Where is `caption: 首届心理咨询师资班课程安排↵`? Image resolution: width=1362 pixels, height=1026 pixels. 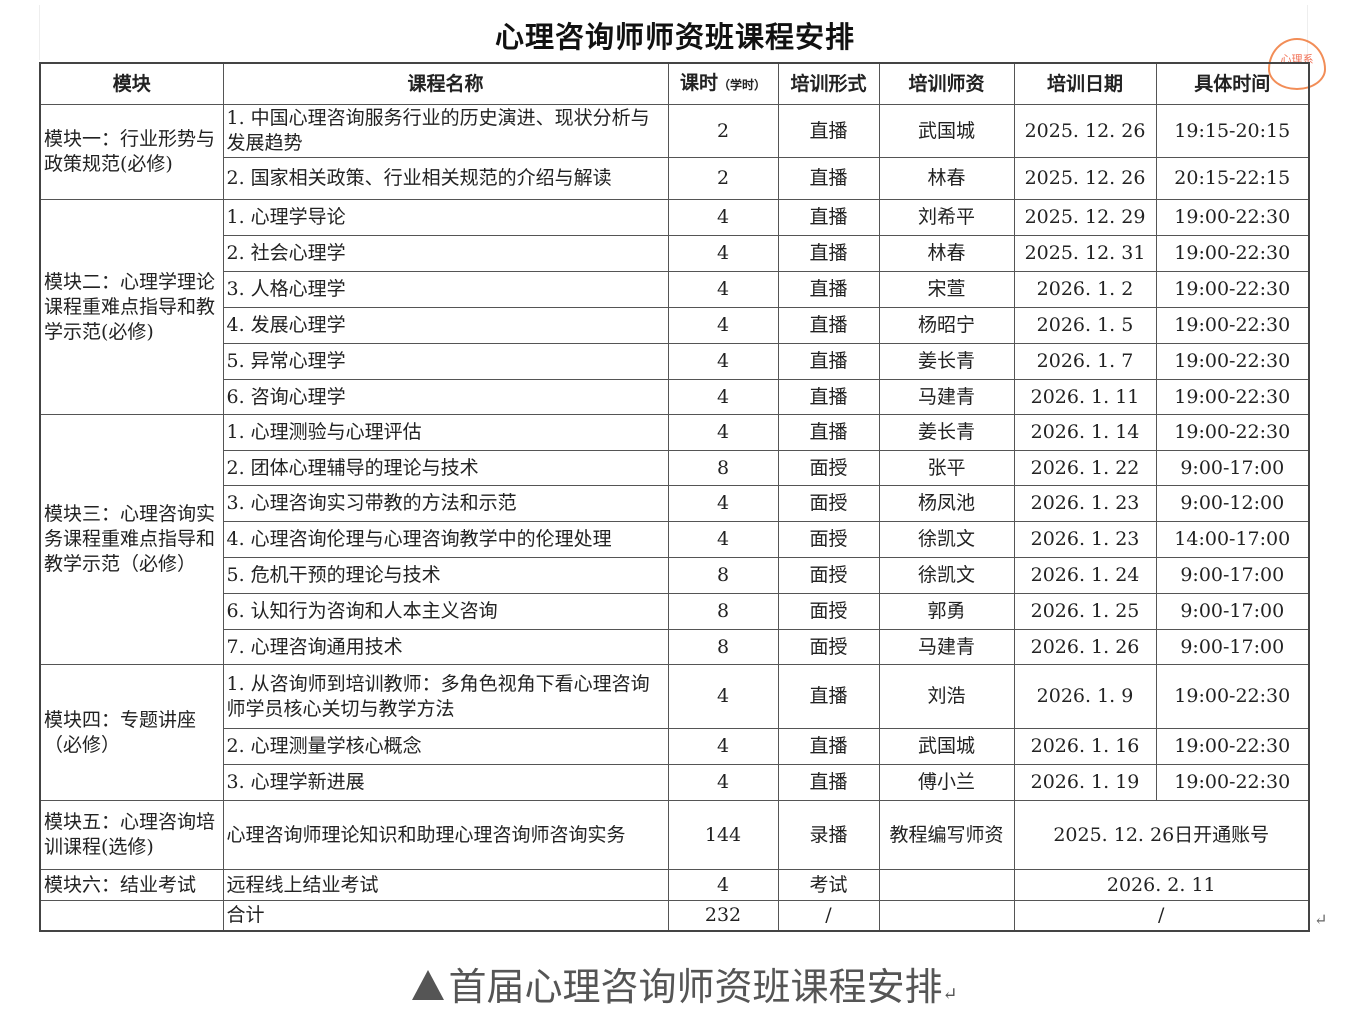 caption: 首届心理咨询师资班课程安排↵ is located at coordinates (681, 983).